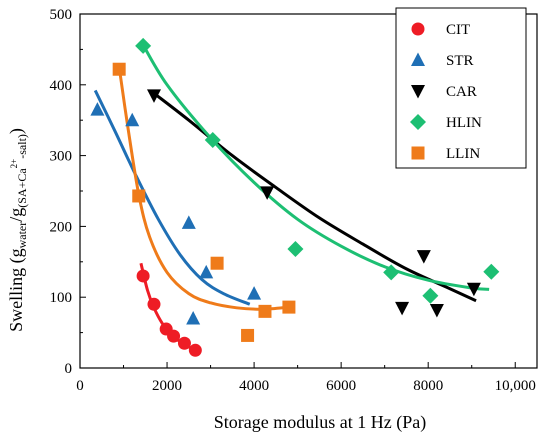 The height and width of the screenshot is (440, 550). I want to click on x-tick-label: 2000, so click(167, 386).